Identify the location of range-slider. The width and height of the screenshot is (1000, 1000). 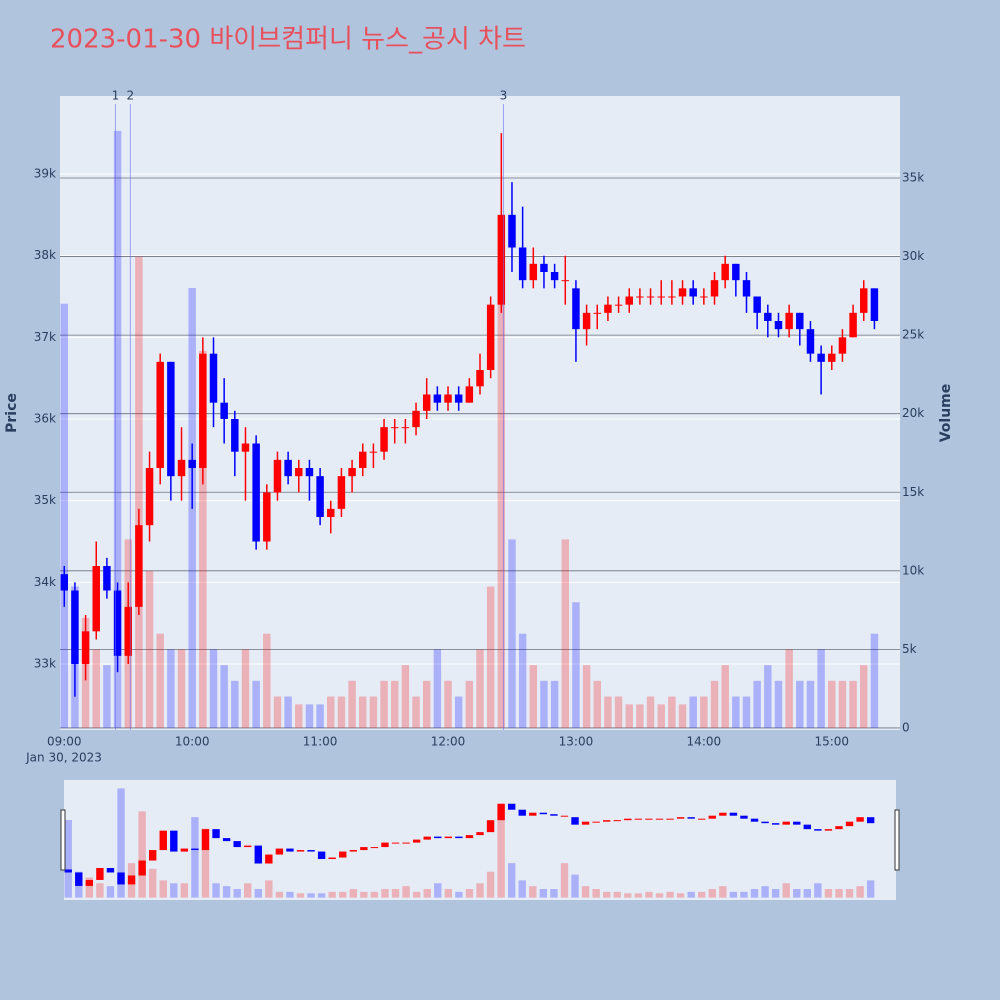
(480, 840).